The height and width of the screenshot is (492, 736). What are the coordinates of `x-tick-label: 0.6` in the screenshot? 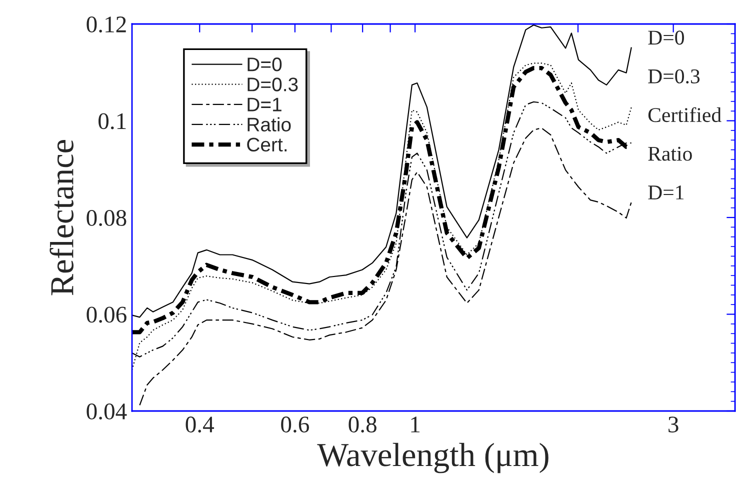 It's located at (295, 424).